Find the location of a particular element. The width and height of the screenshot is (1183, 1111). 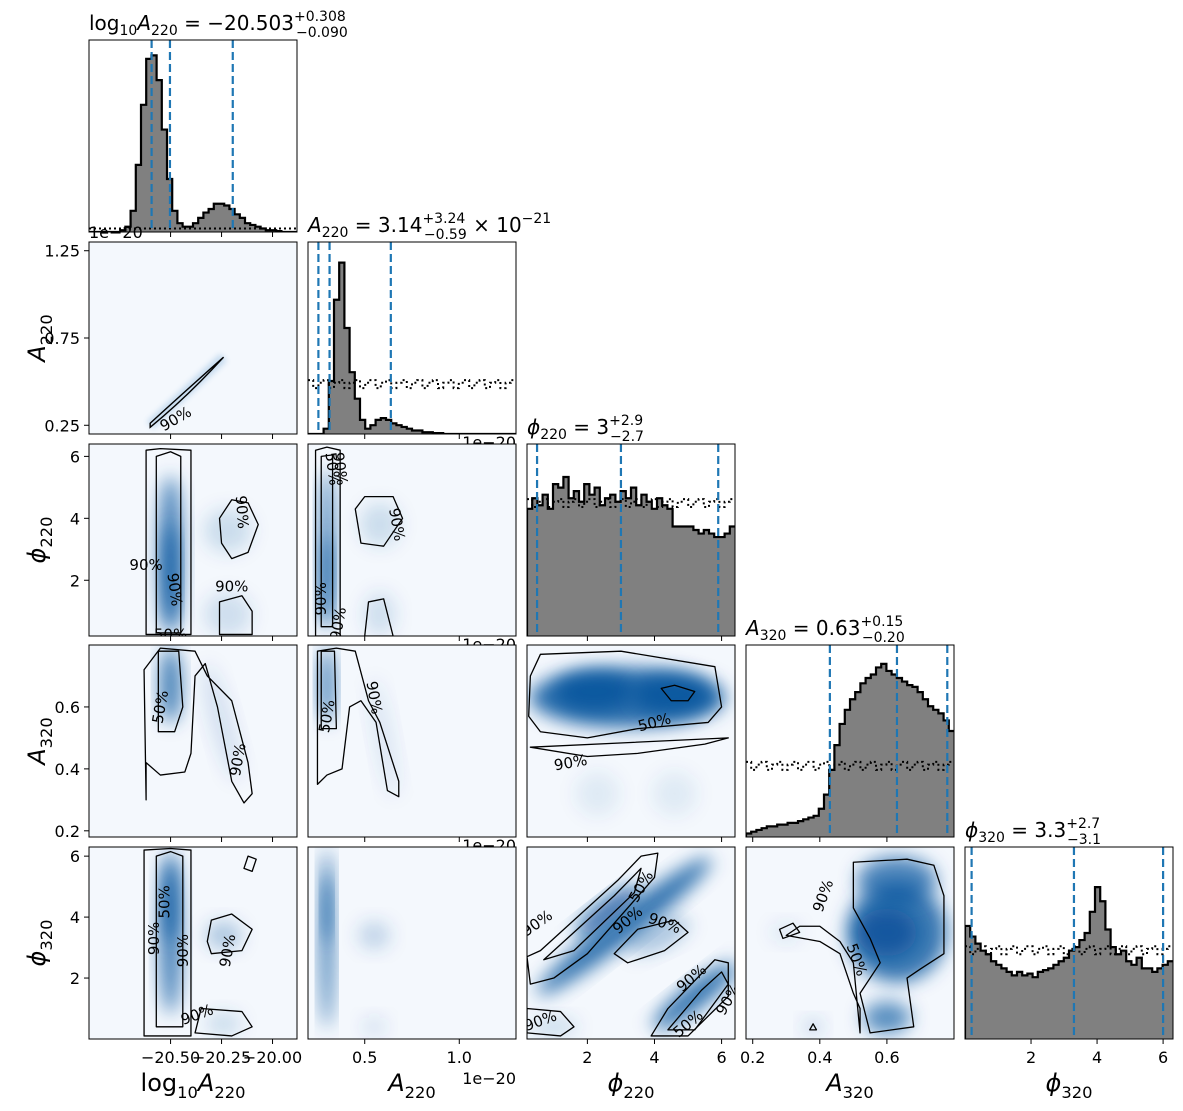

x-axis-label-text: log10A220 is located at coordinates (193, 1085).